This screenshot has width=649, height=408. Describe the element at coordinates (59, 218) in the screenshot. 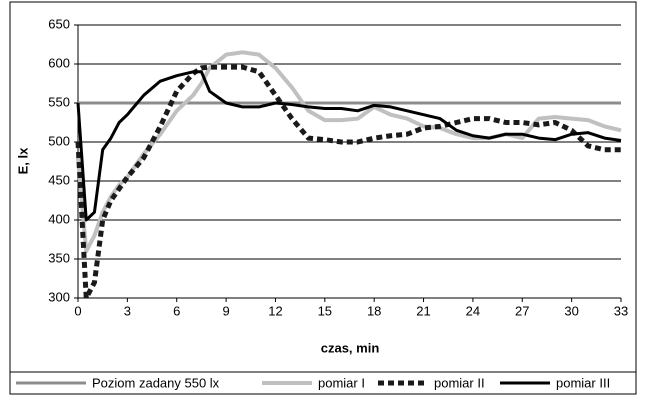

I see `y-tick-label: 400` at that location.